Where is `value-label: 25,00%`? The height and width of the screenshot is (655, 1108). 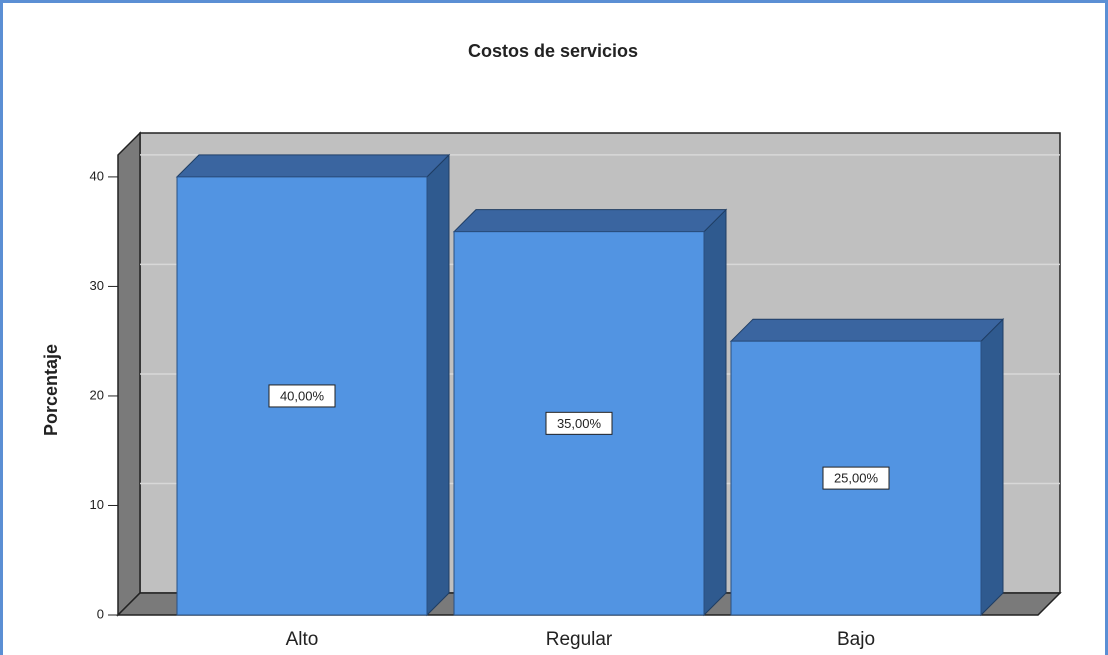
value-label: 25,00% is located at coordinates (856, 478).